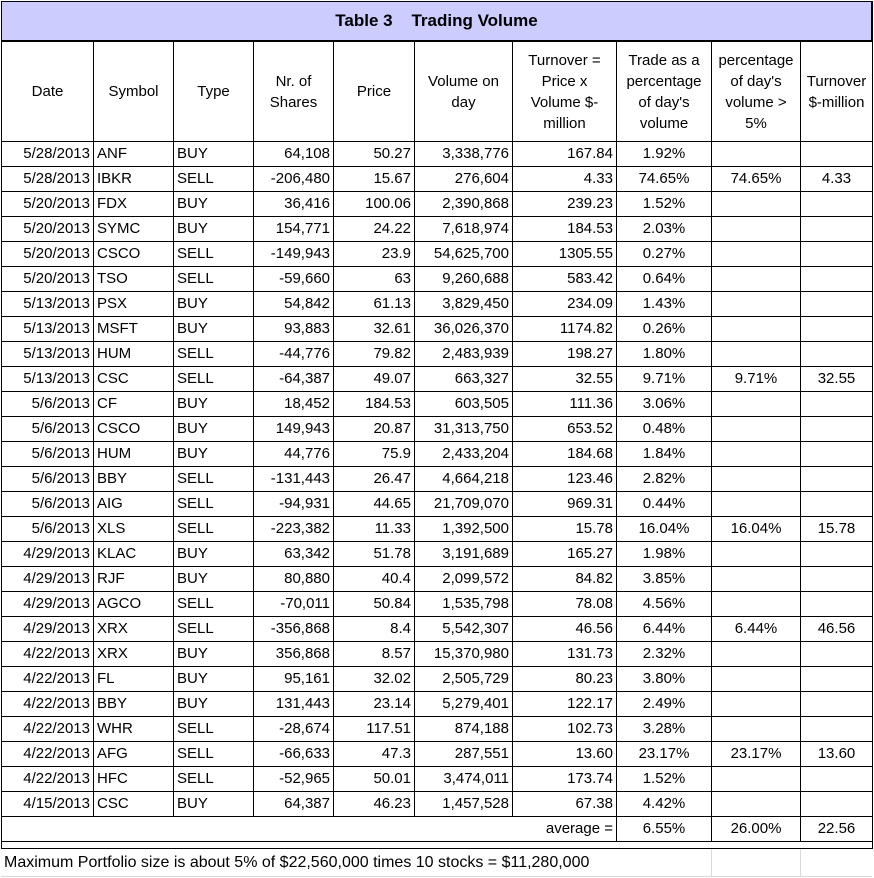 Image resolution: width=874 pixels, height=878 pixels. I want to click on cell-col-volume: 3,191,689, so click(463, 554).